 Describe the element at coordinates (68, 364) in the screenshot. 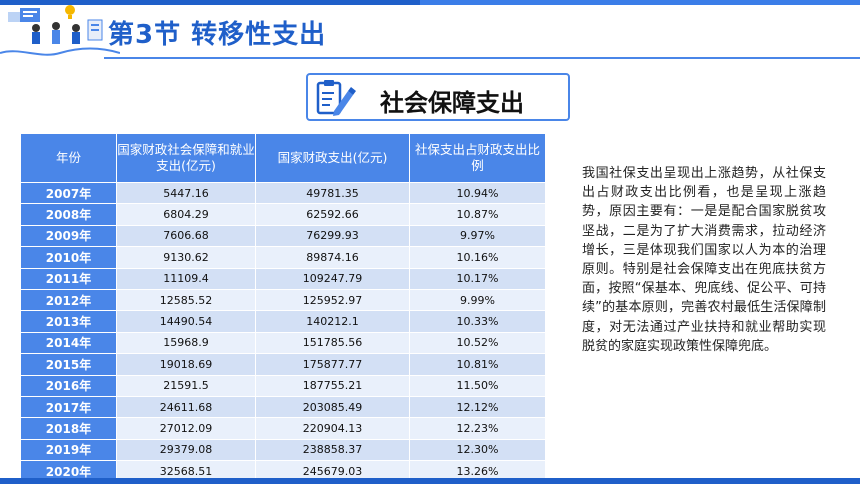

I see `cell-year: 2015年` at that location.